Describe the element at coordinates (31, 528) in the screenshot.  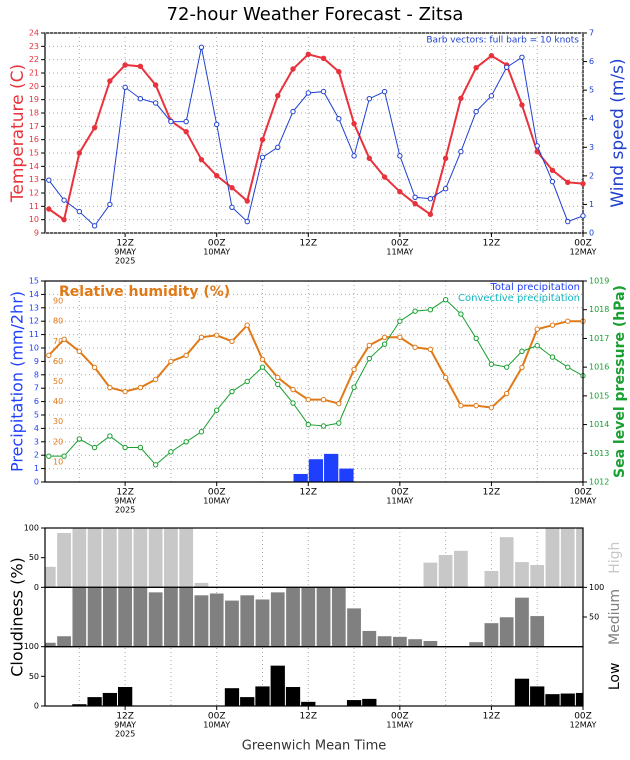
I see `y-tick-label: 100` at that location.